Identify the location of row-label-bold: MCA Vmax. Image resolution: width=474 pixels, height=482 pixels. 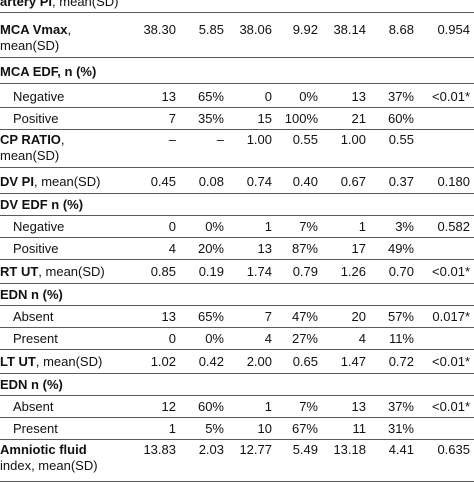
(34, 29).